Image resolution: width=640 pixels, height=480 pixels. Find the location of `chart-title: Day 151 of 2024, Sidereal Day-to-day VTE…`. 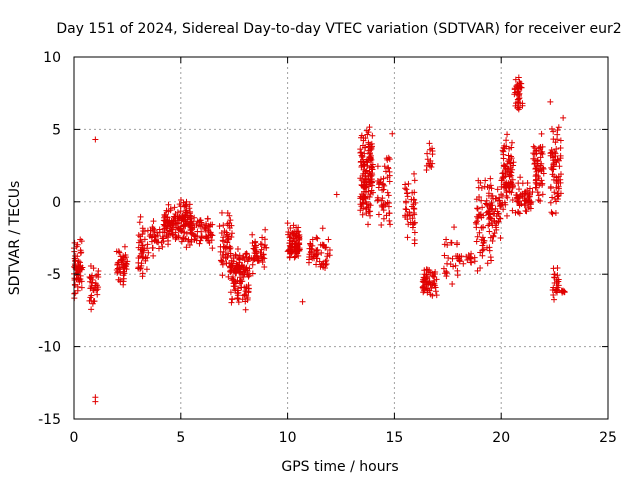

chart-title: Day 151 of 2024, Sidereal Day-to-day VTE… is located at coordinates (338, 29).